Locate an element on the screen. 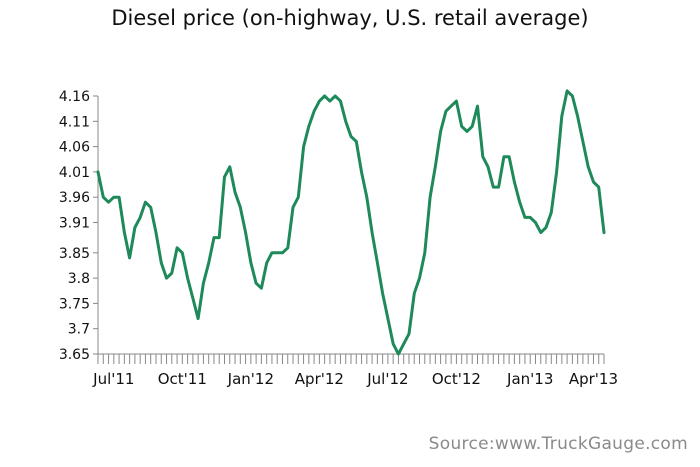 This screenshot has height=467, width=700. y-tick-label: 4.11 is located at coordinates (74, 122).